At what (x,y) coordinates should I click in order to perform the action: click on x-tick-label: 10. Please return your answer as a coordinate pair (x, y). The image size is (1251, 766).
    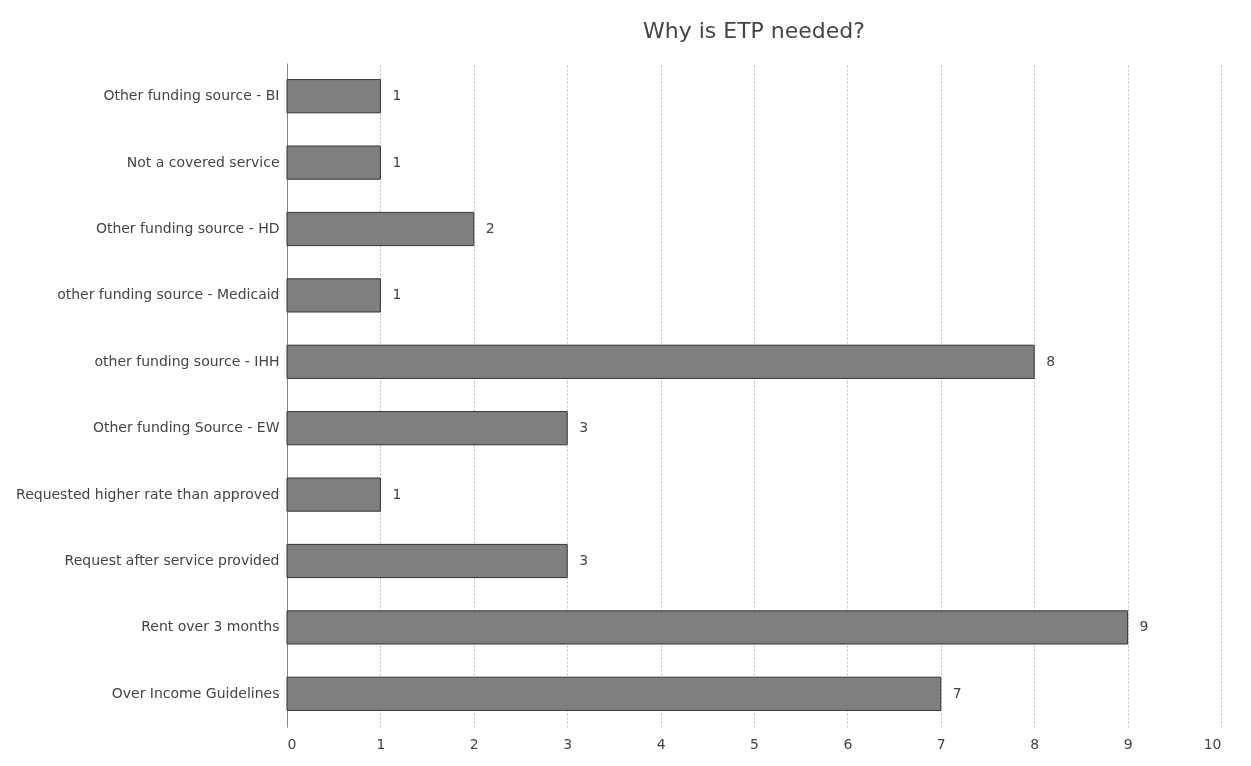
    Looking at the image, I should click on (1212, 743).